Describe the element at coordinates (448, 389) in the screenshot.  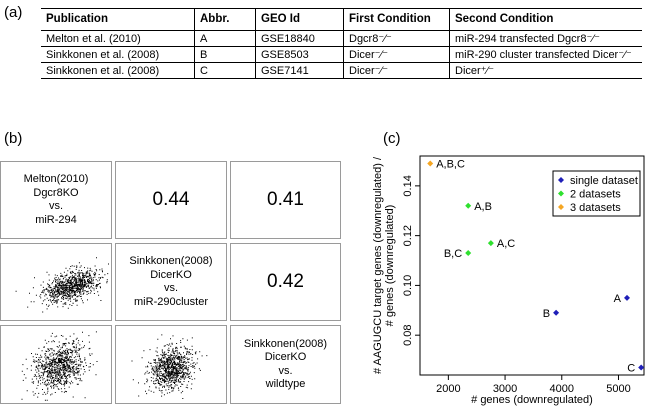
I see `x-tick-label: 2000` at that location.